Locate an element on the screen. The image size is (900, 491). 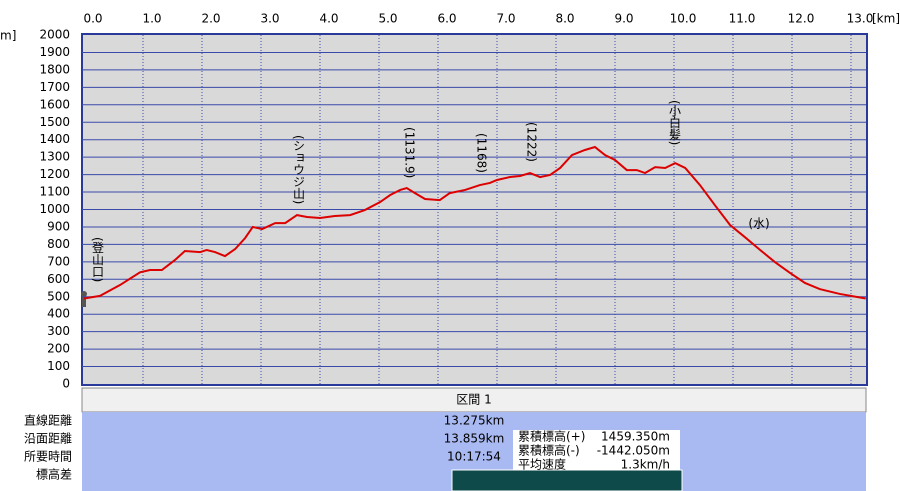
x-tick-label: 6.0 is located at coordinates (446, 19).